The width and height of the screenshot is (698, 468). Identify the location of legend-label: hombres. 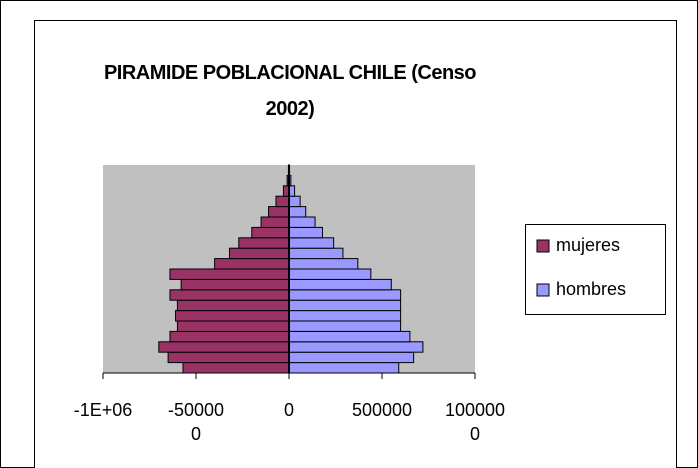
(591, 289).